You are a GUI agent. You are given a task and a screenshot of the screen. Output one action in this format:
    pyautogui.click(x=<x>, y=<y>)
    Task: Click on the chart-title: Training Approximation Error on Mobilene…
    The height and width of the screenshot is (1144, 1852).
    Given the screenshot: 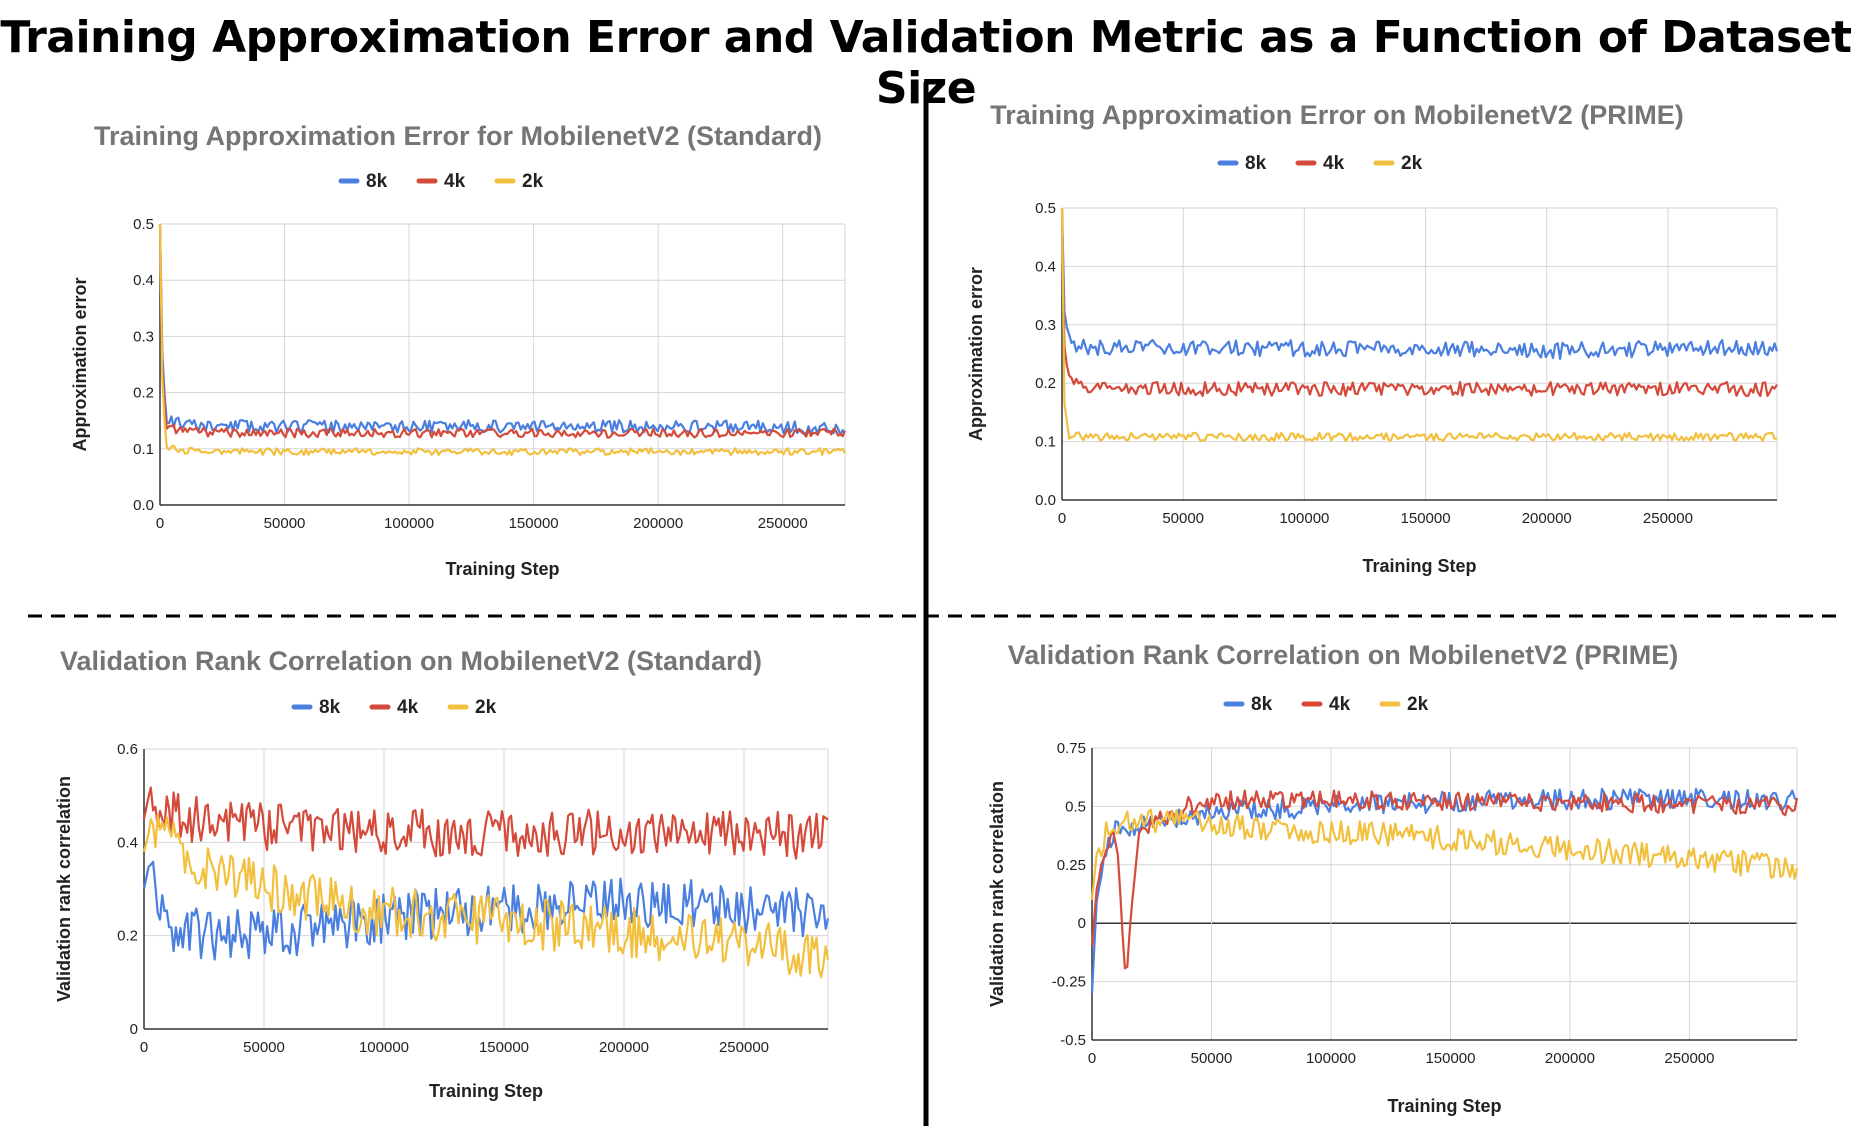 What is the action you would take?
    pyautogui.click(x=1337, y=115)
    